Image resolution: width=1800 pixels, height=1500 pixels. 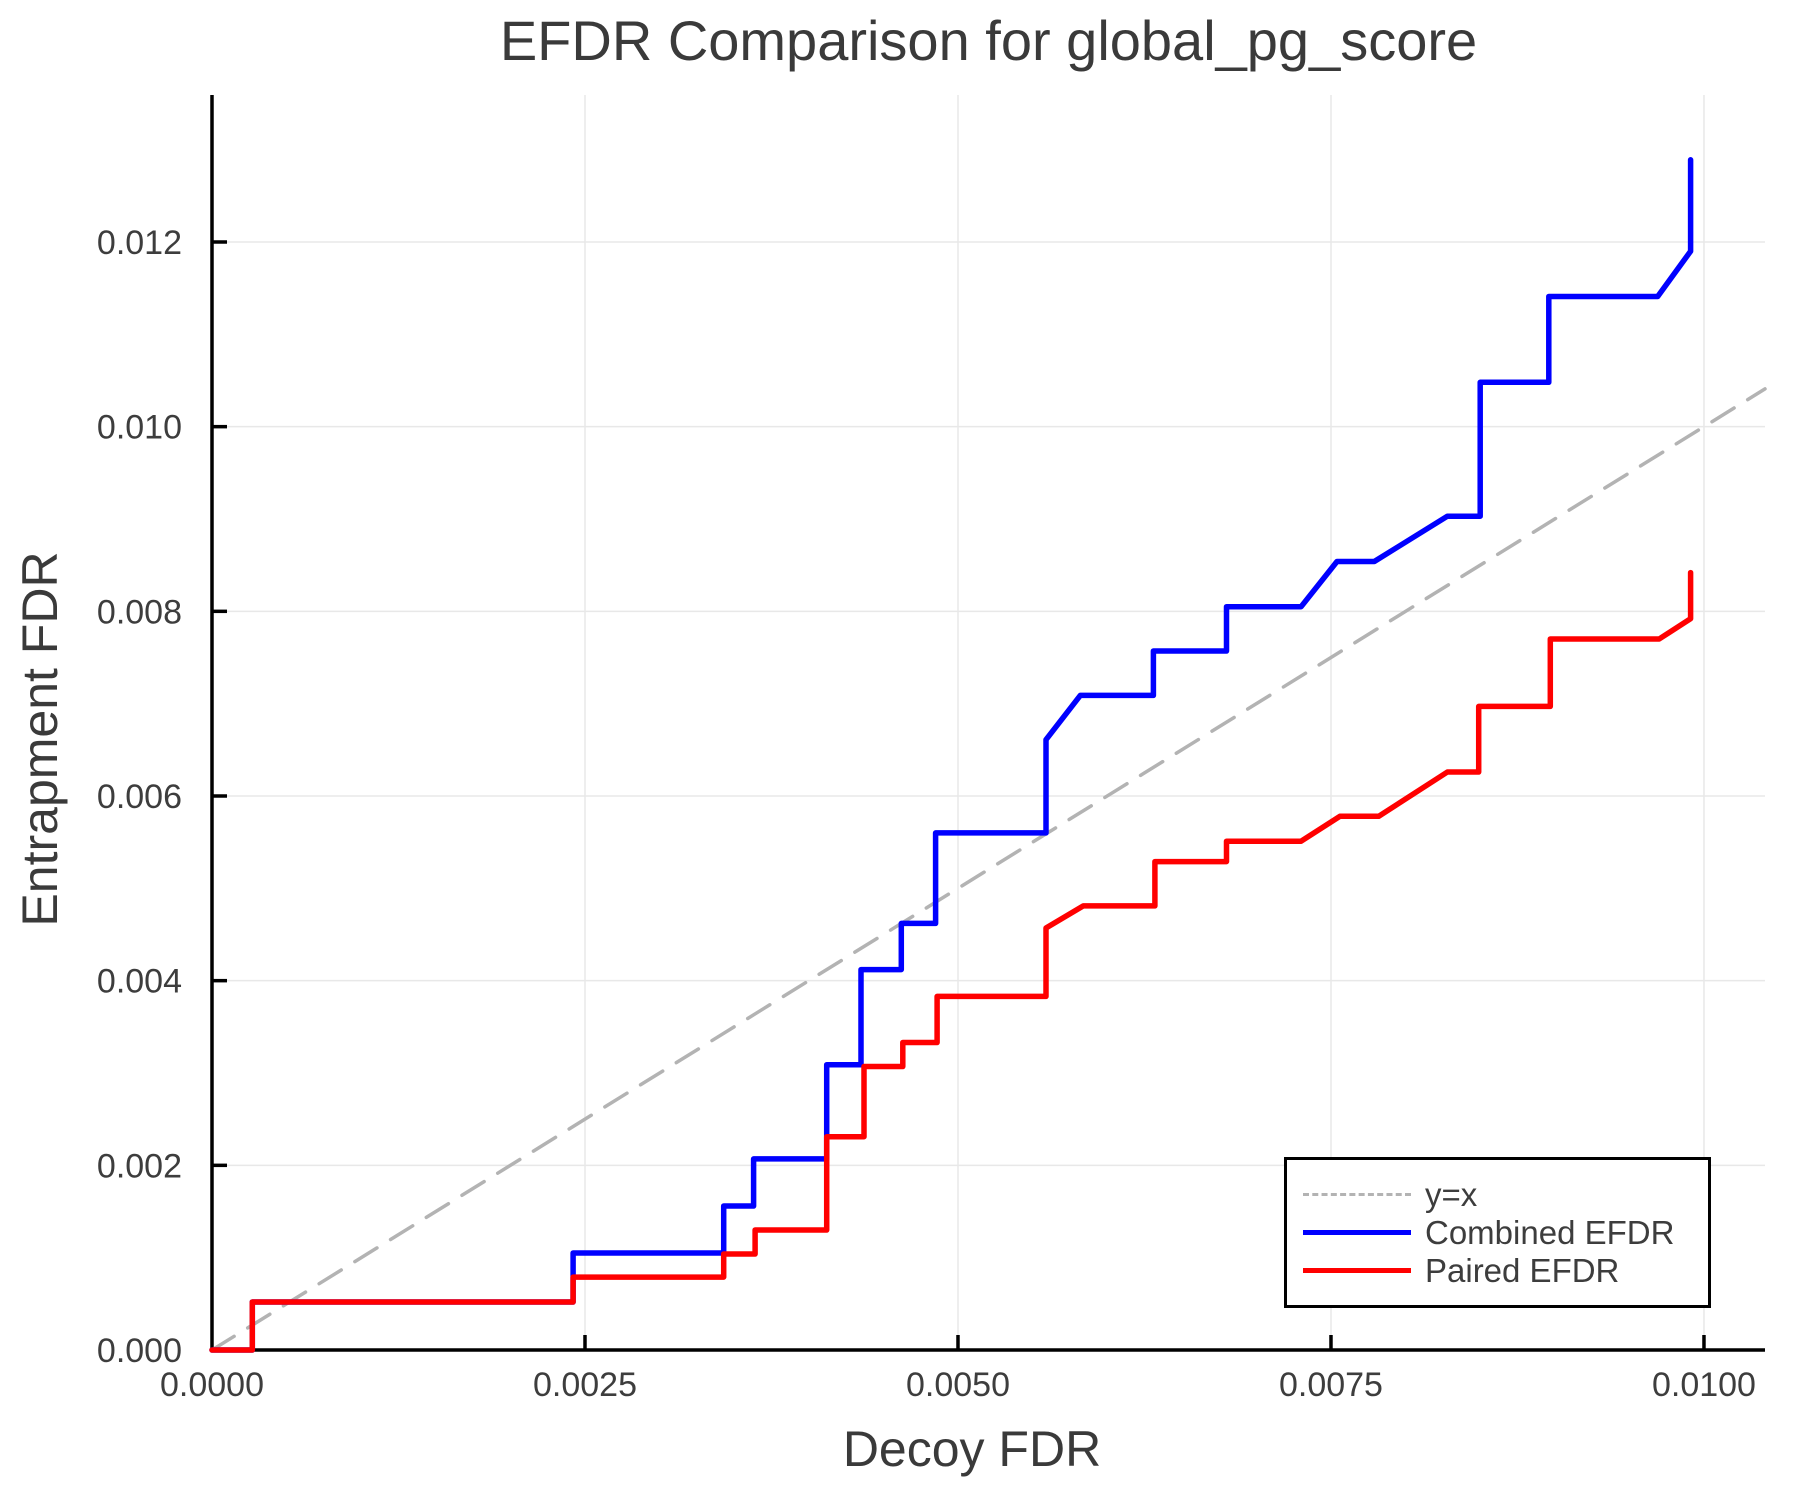 What do you see at coordinates (139, 1351) in the screenshot?
I see `y-tick-label: 0.000` at bounding box center [139, 1351].